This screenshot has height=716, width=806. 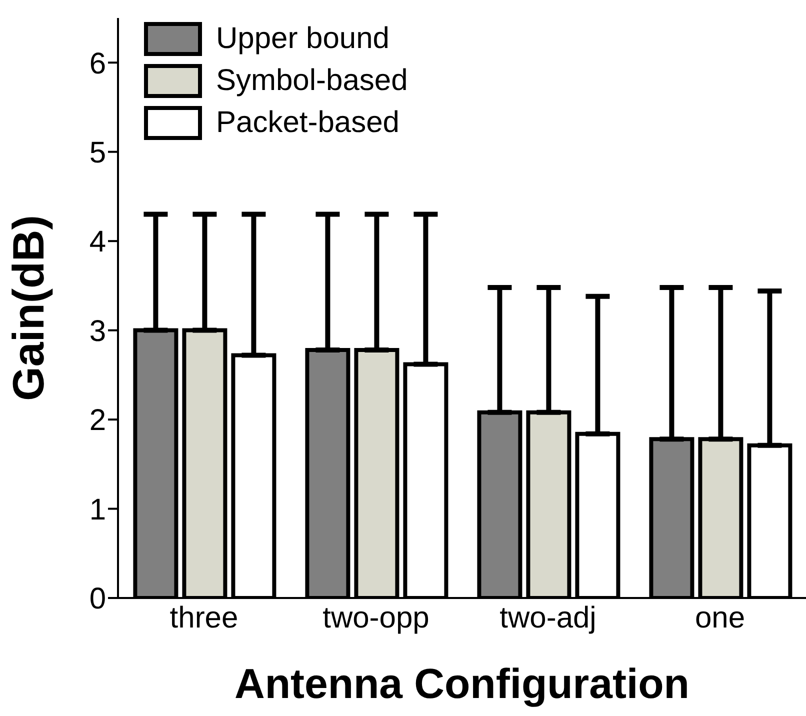 What do you see at coordinates (97, 63) in the screenshot?
I see `y-tick-label: 6` at bounding box center [97, 63].